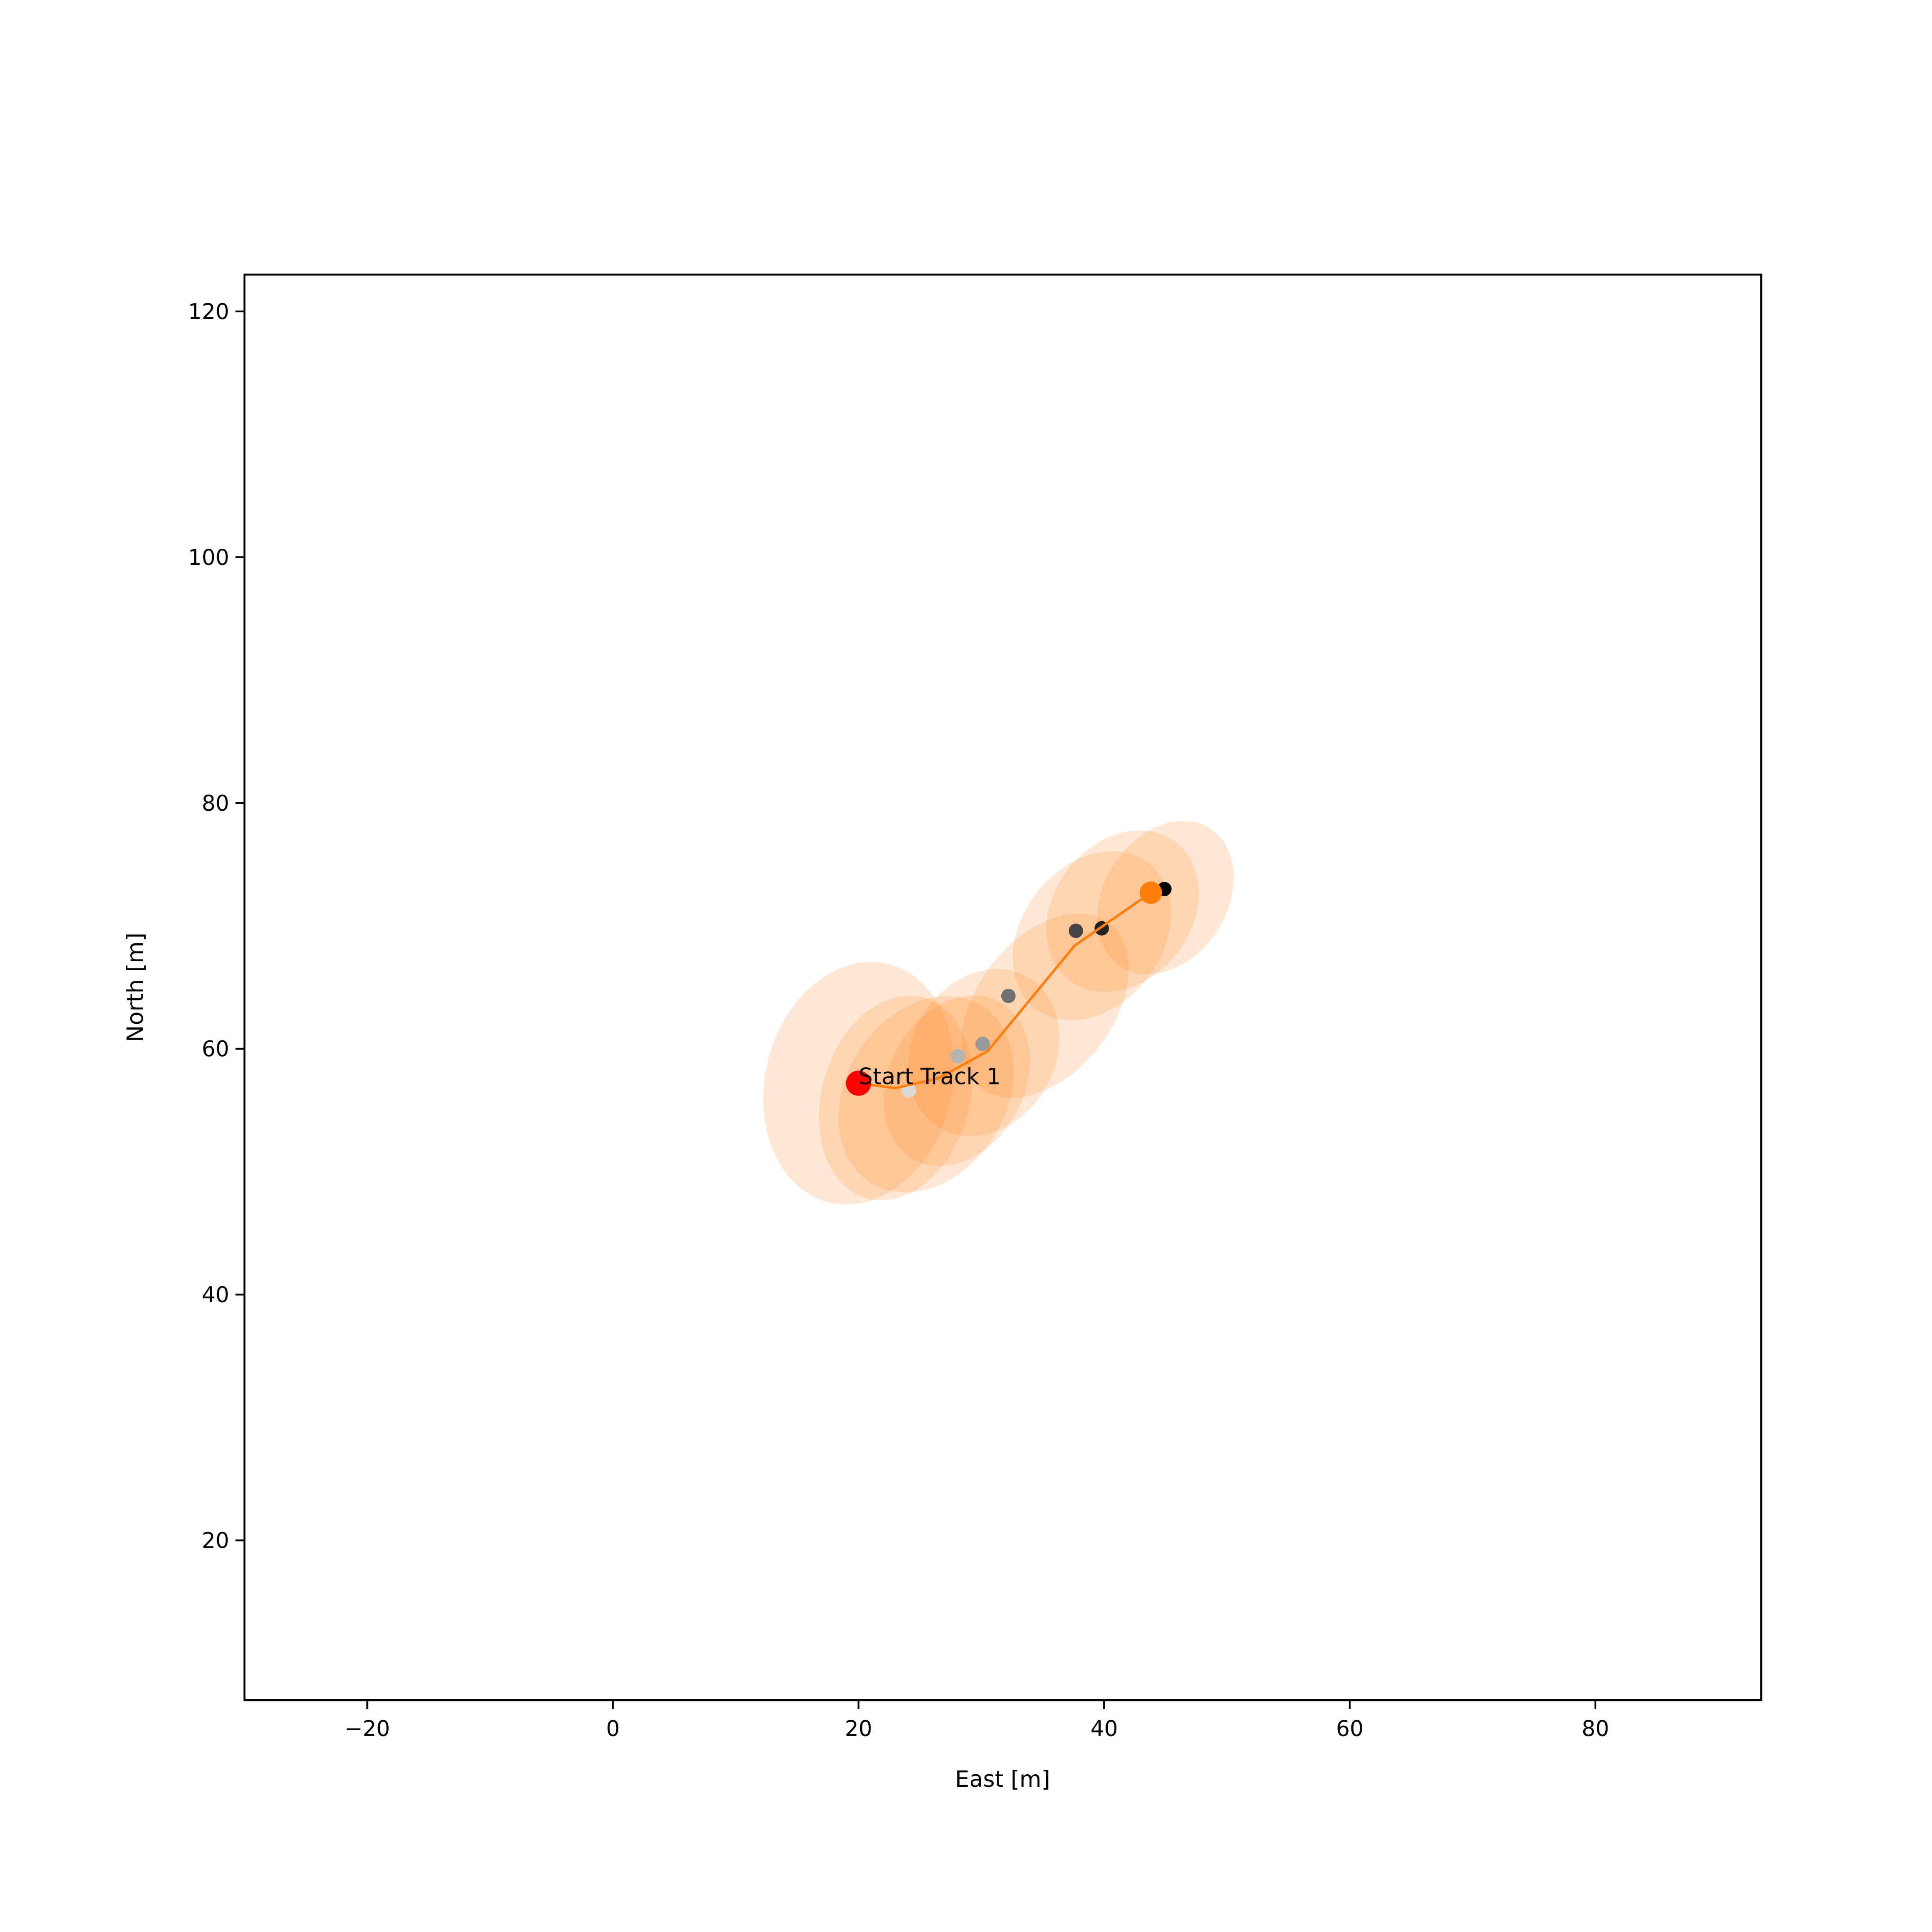 Image resolution: width=1932 pixels, height=1932 pixels. What do you see at coordinates (216, 926) in the screenshot?
I see `y-axis-ticks: 20 40 60 80 100 120` at bounding box center [216, 926].